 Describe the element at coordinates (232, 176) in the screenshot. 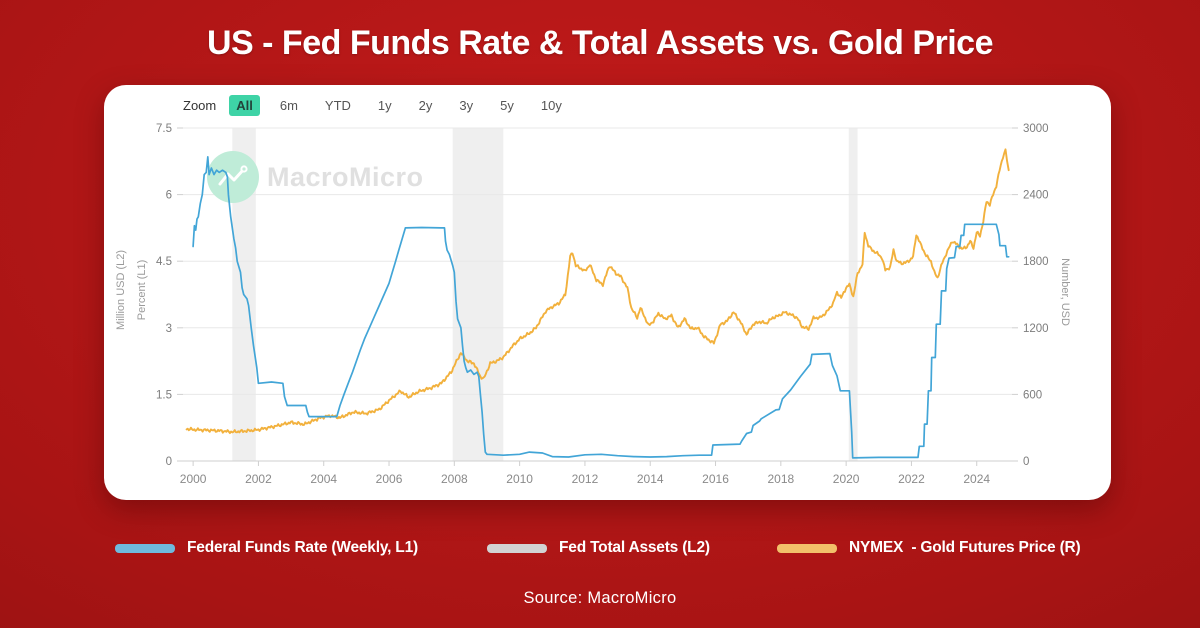

I see `logo-zigzag-icon` at that location.